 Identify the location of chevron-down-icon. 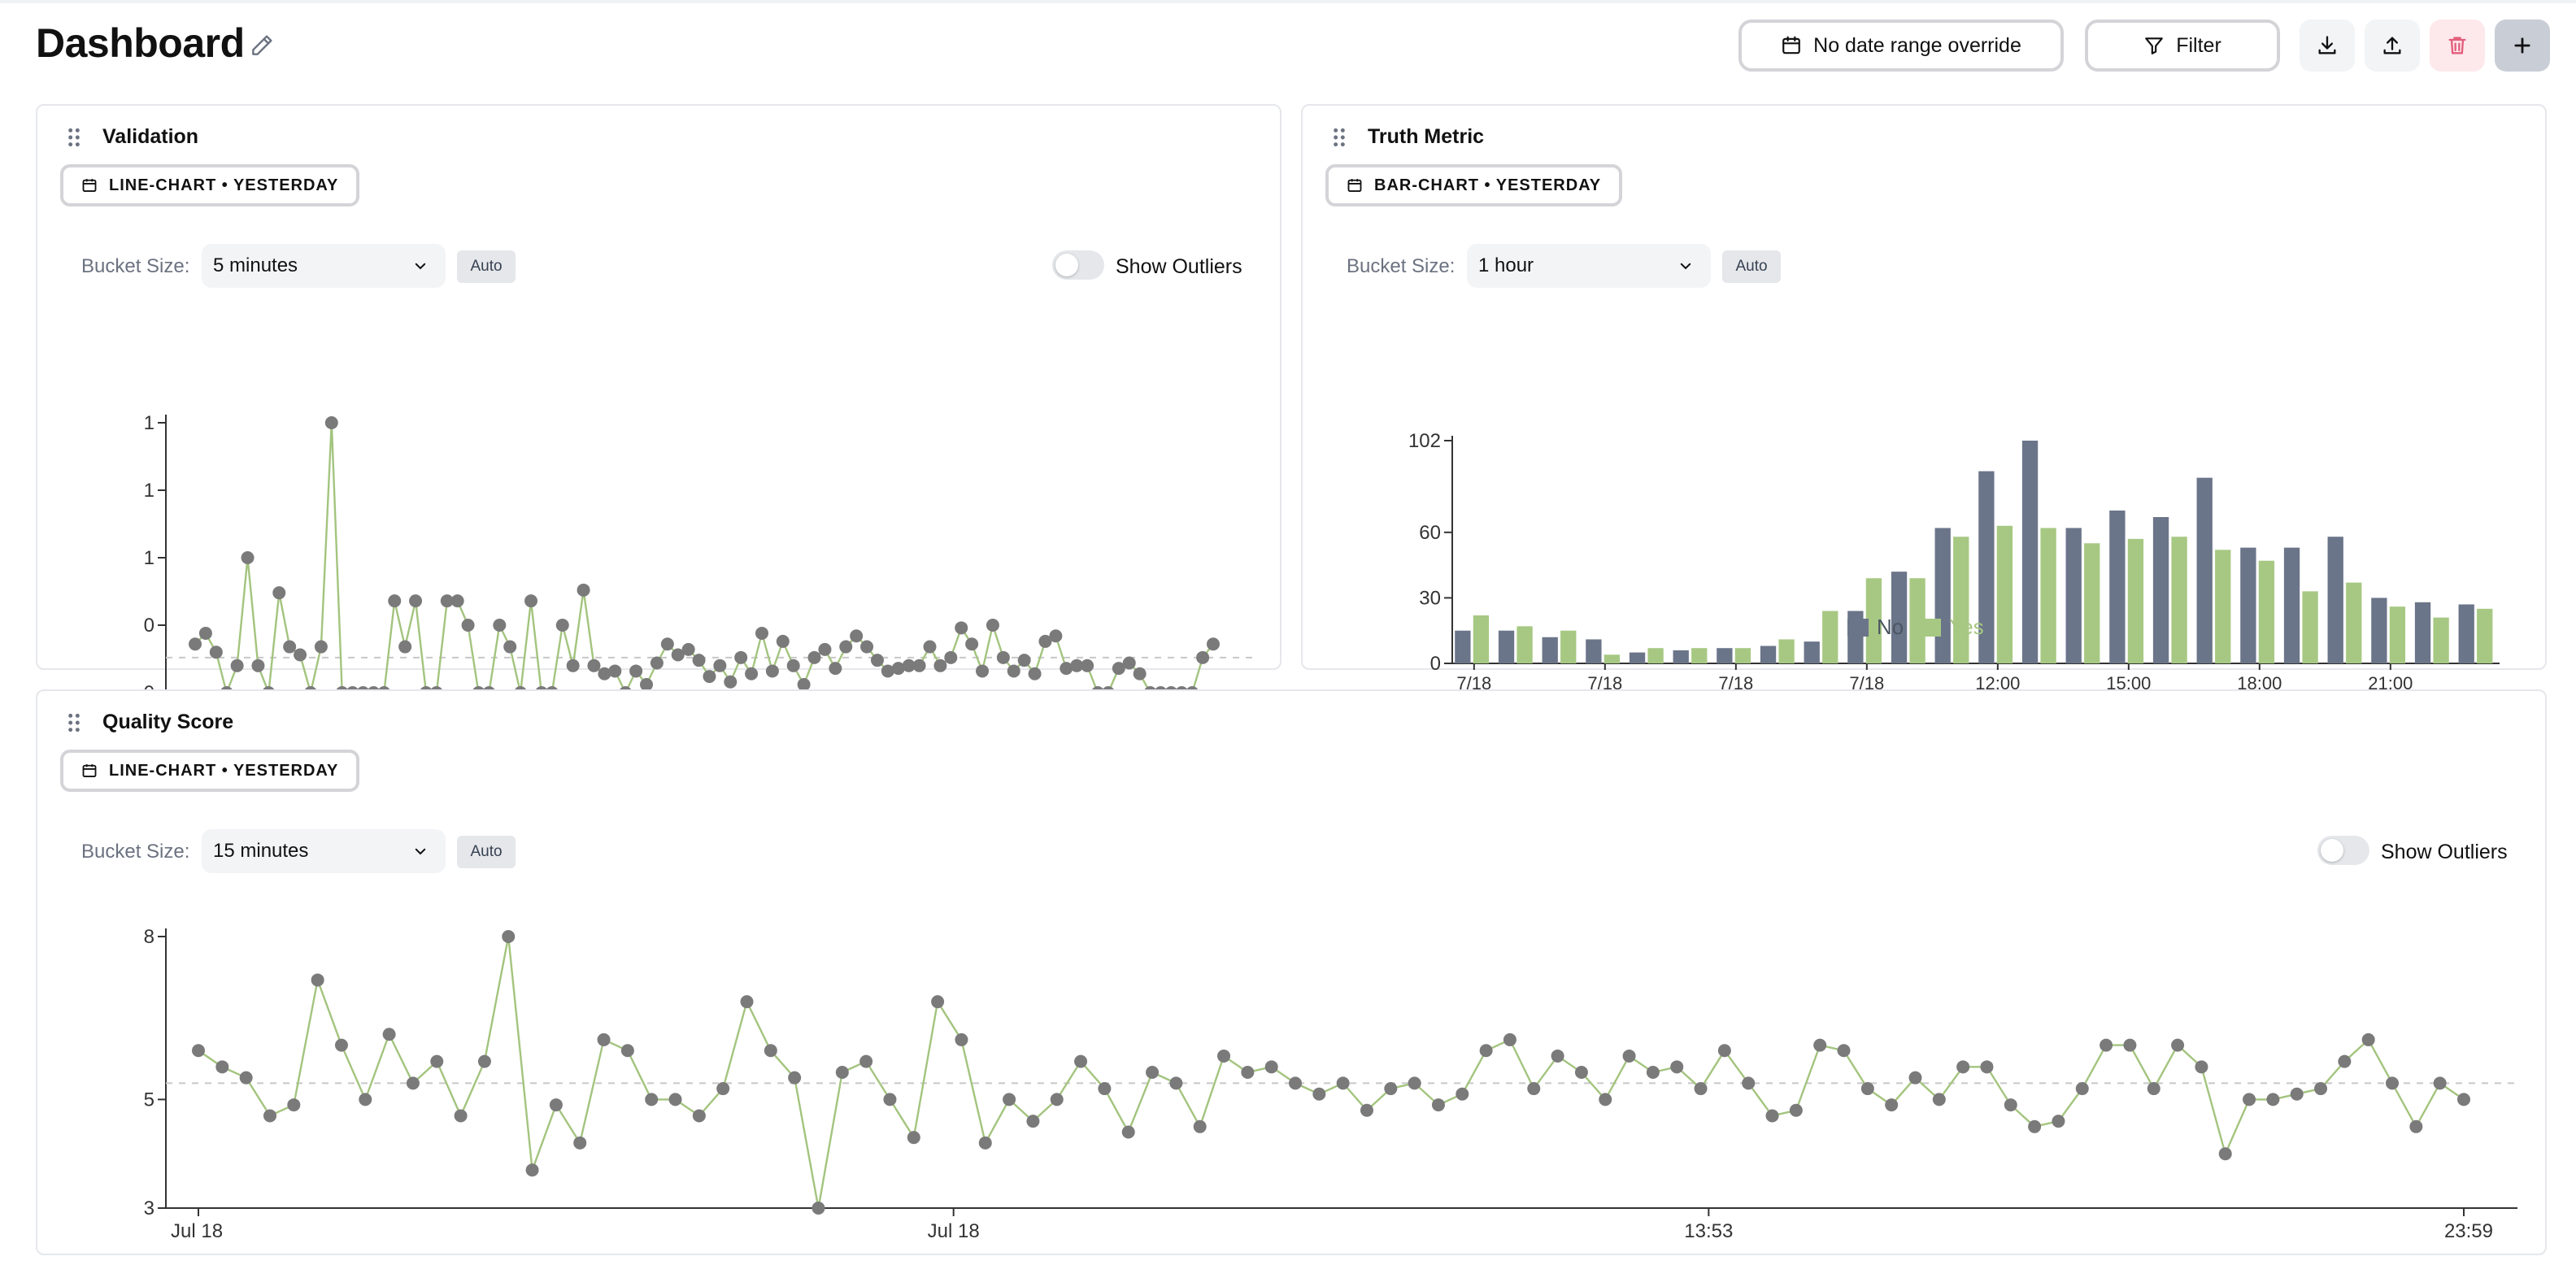
(1685, 266).